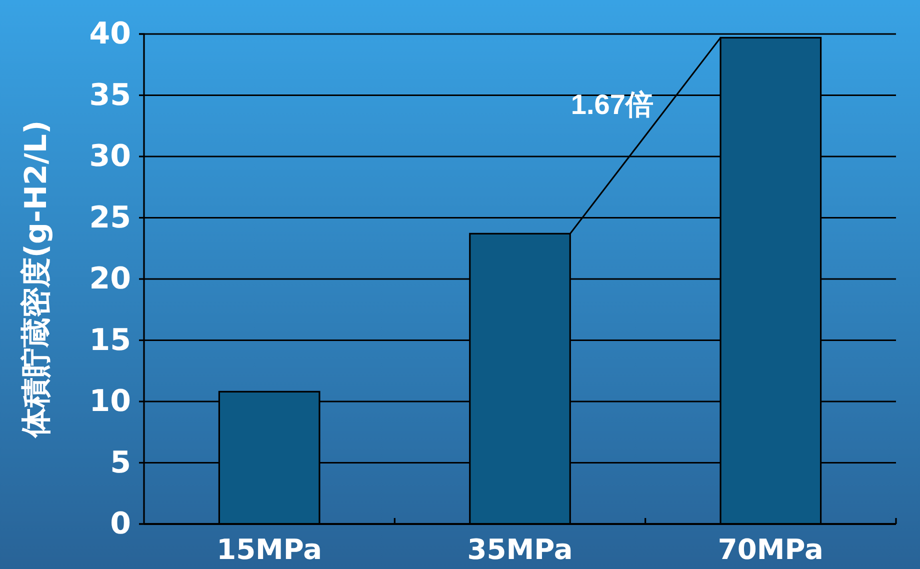 The height and width of the screenshot is (569, 920). Describe the element at coordinates (771, 549) in the screenshot. I see `x-tick-label: 70MPa` at that location.